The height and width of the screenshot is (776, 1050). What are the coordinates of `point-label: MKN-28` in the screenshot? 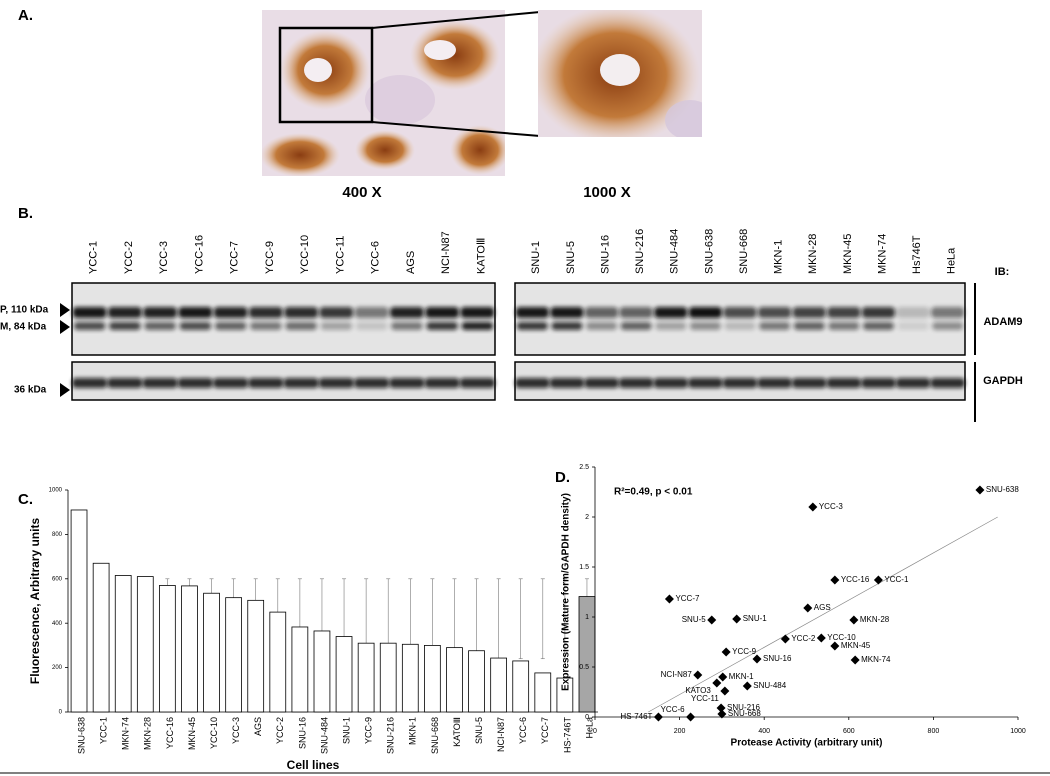 It's located at (875, 619).